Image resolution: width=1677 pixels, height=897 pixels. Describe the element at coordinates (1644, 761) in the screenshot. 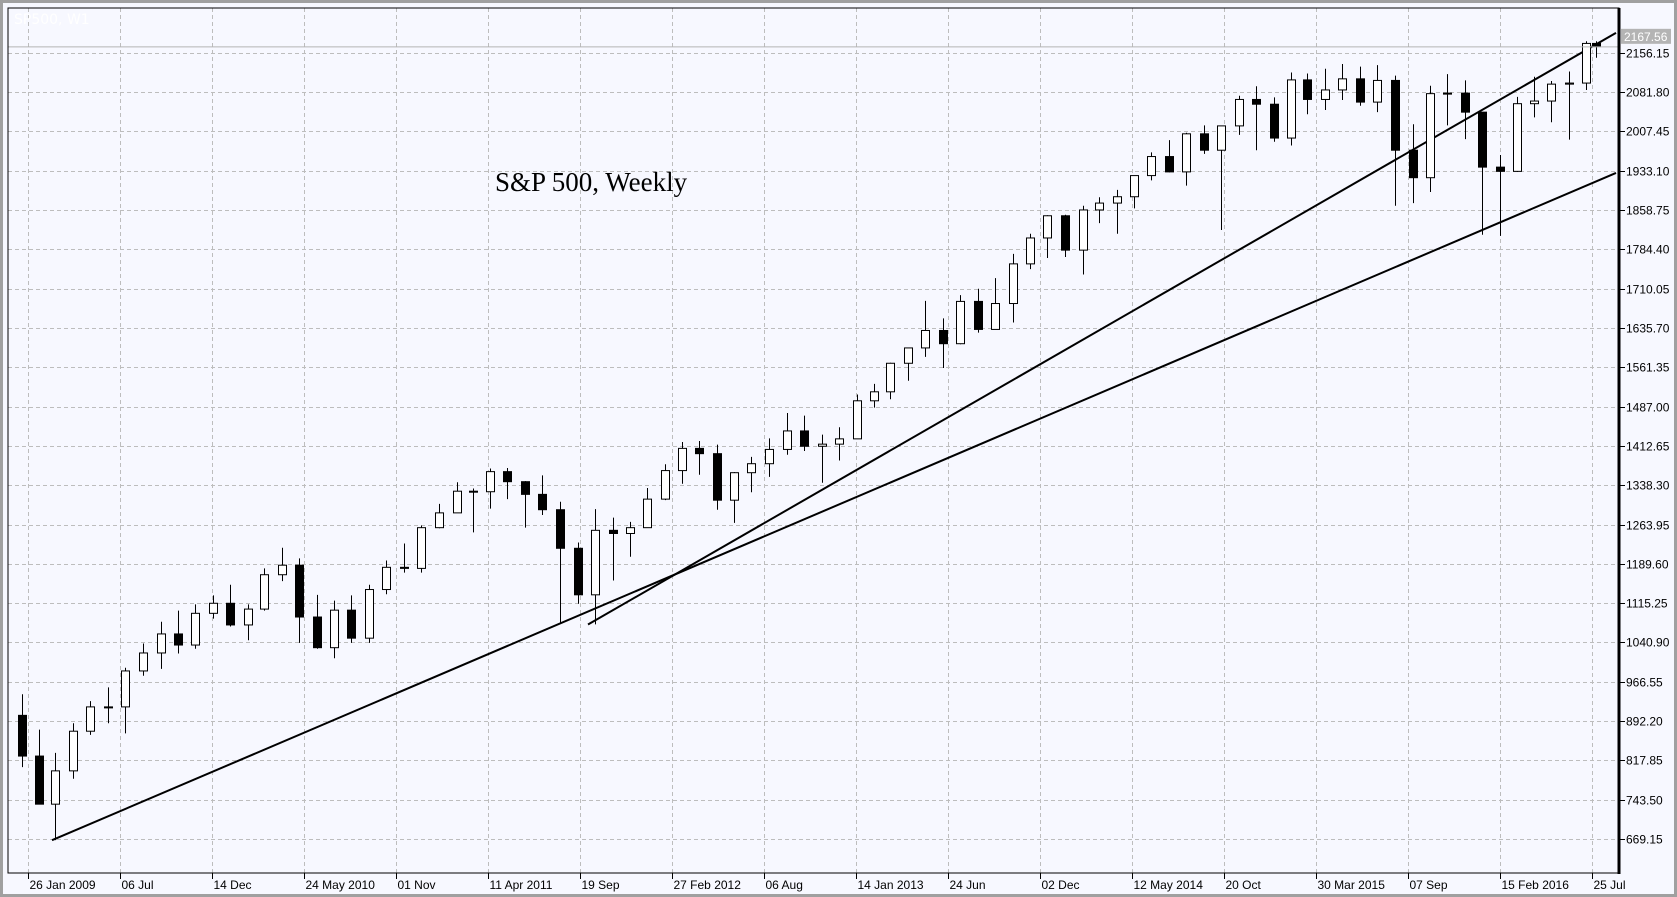

I see `price-tick-label: 817.85` at that location.